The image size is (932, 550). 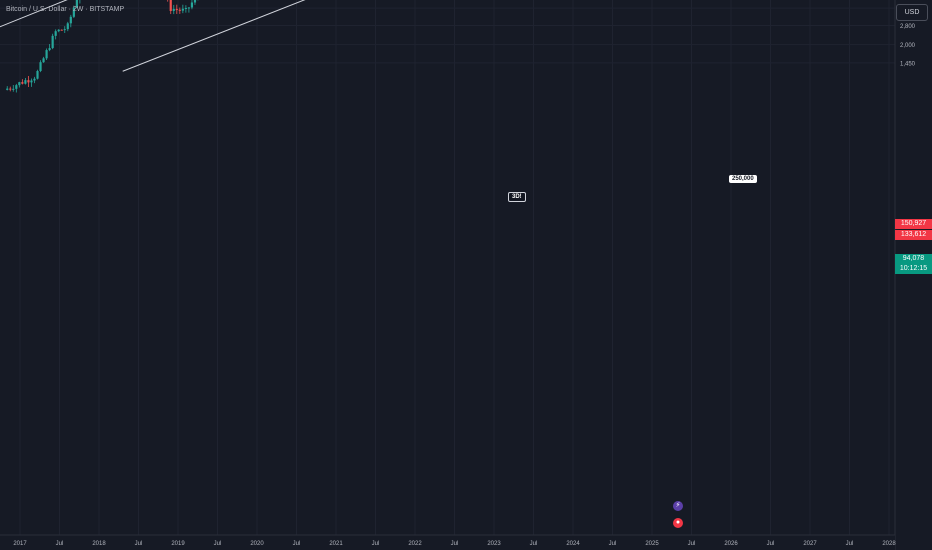 I want to click on price-axis: 1,450 2,000 2,800, so click(x=908, y=45).